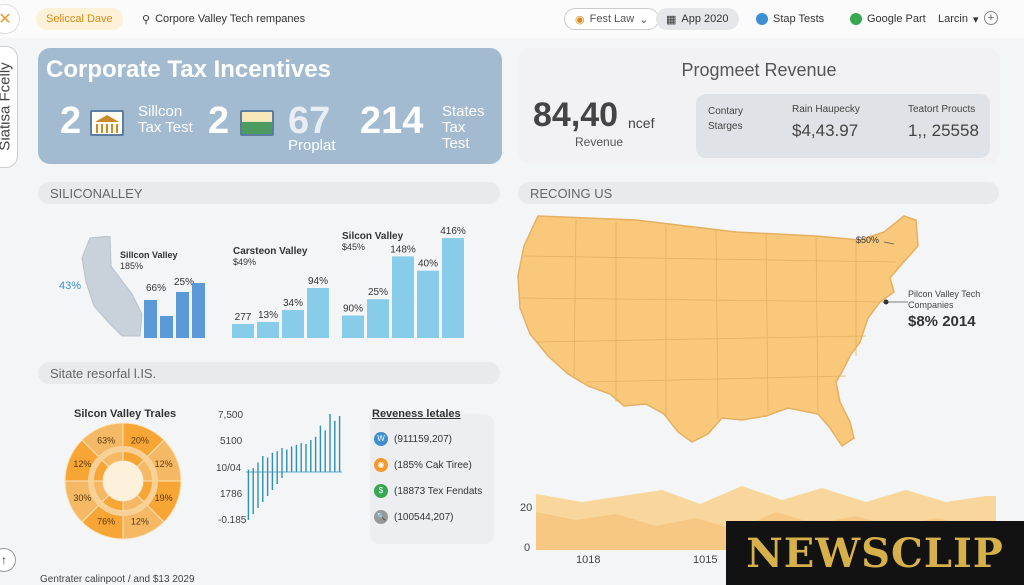  Describe the element at coordinates (231, 415) in the screenshot. I see `line-y-label-1: 7,500` at that location.